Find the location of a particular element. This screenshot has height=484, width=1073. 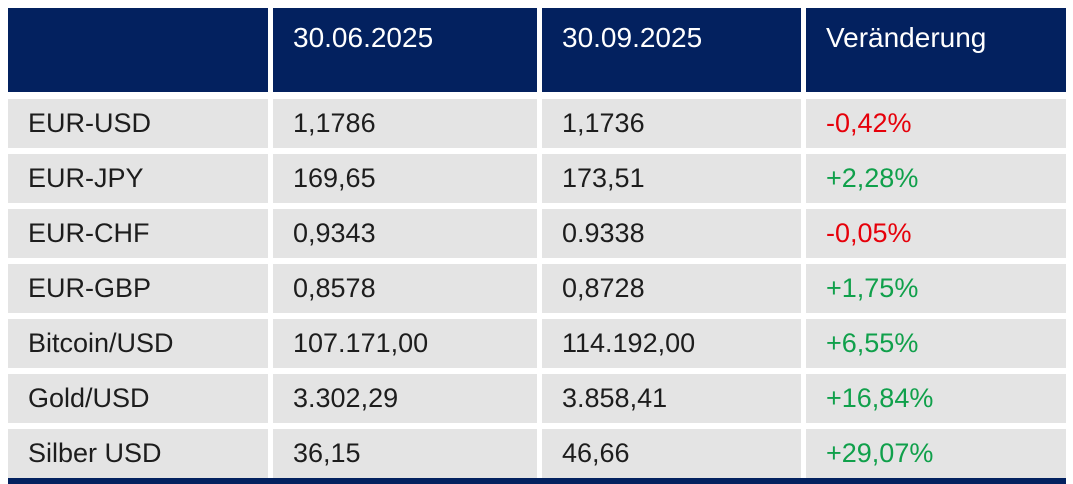

change-value: -0,42% is located at coordinates (936, 123).